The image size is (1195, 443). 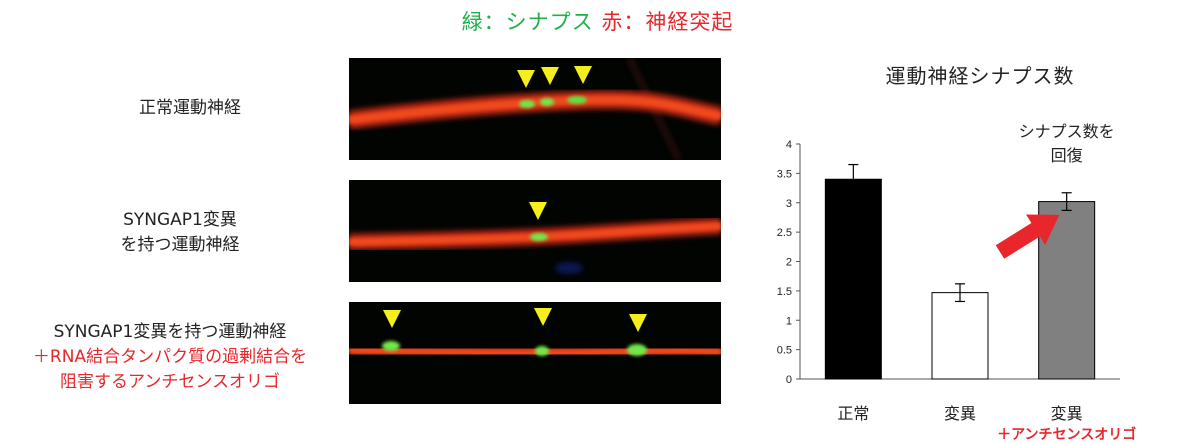 I want to click on annotation-label: シナプス数を, so click(x=1067, y=131).